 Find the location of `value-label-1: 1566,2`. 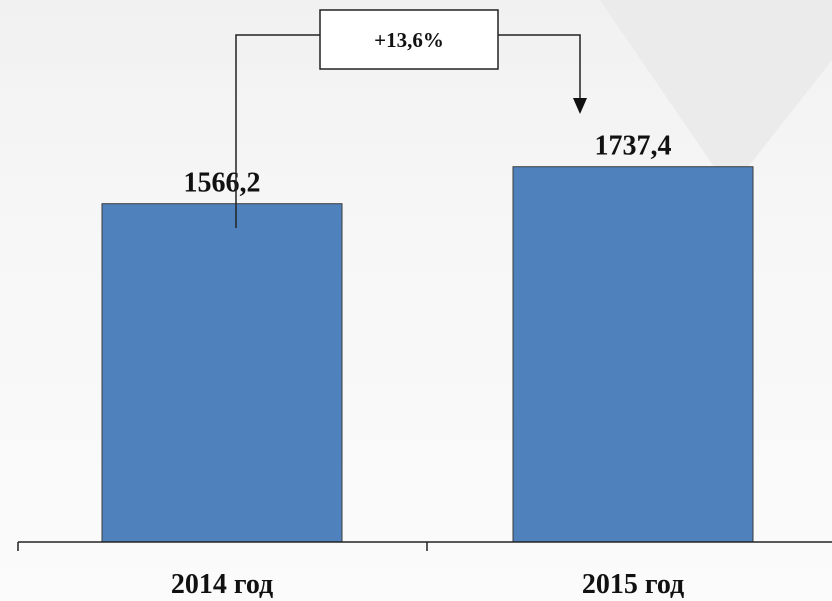

value-label-1: 1566,2 is located at coordinates (222, 183).